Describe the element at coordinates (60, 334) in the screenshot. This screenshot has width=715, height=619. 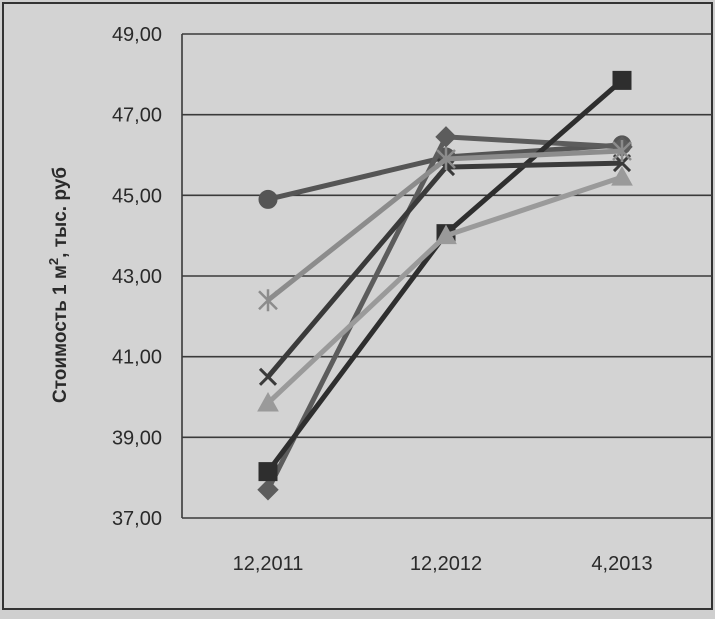
I see `y-axis-title-main: Стоимость 1 м` at that location.